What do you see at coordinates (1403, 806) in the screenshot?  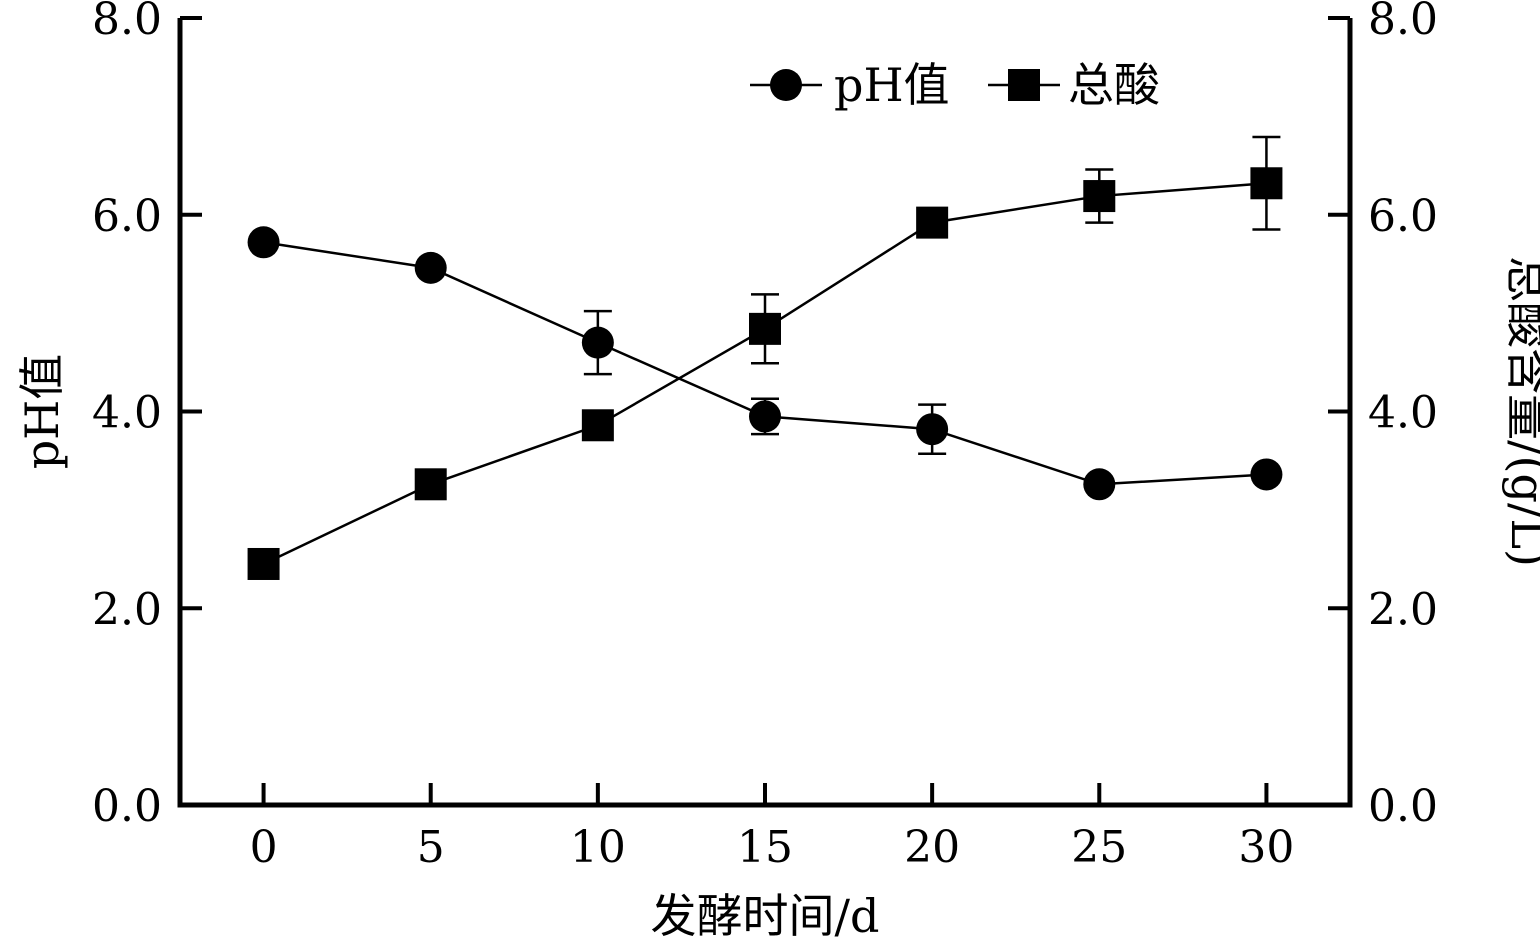 I see `y-tick-label-right: 0.0` at bounding box center [1403, 806].